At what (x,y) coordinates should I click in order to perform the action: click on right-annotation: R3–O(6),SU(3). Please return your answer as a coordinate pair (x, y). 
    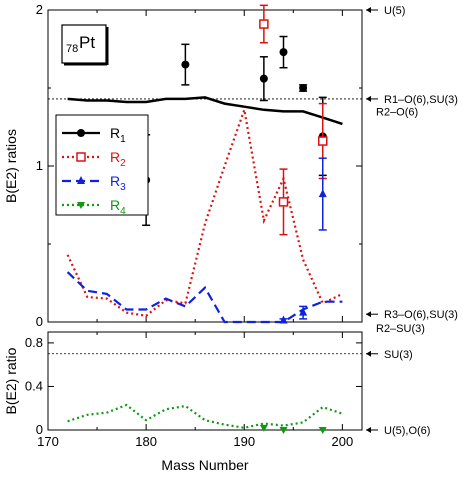
    Looking at the image, I should click on (421, 315).